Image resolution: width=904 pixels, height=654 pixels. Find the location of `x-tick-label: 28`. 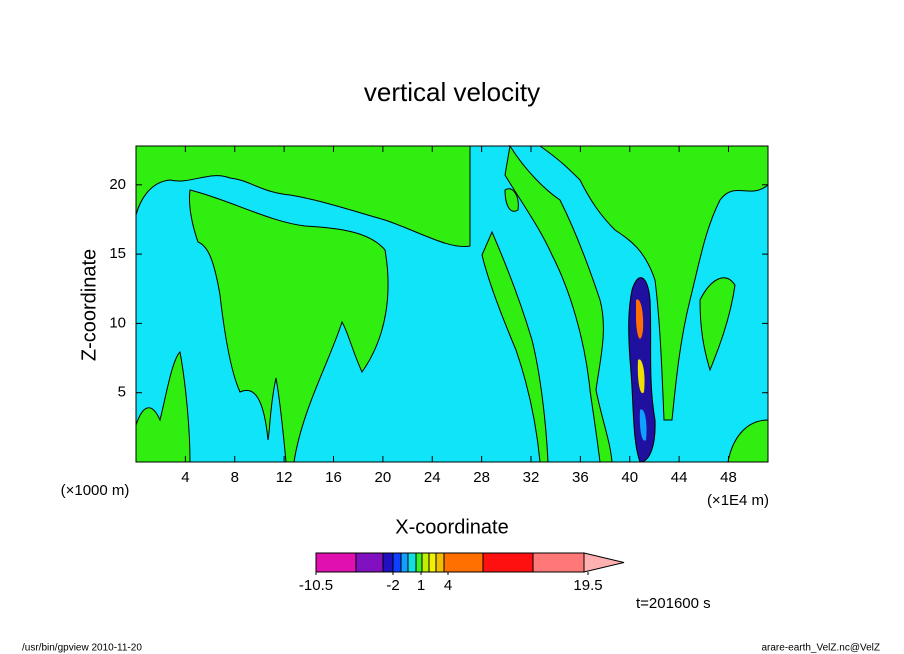

x-tick-label: 28 is located at coordinates (481, 477).